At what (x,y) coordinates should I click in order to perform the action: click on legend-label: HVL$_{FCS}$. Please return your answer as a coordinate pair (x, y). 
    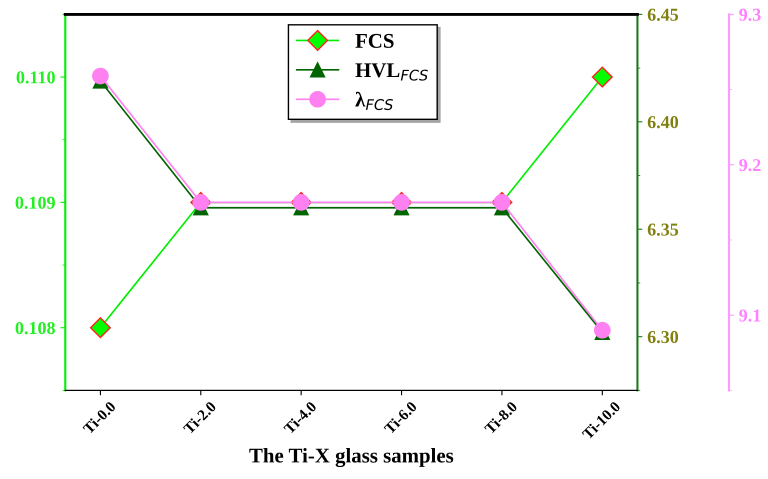
    Looking at the image, I should click on (391, 72).